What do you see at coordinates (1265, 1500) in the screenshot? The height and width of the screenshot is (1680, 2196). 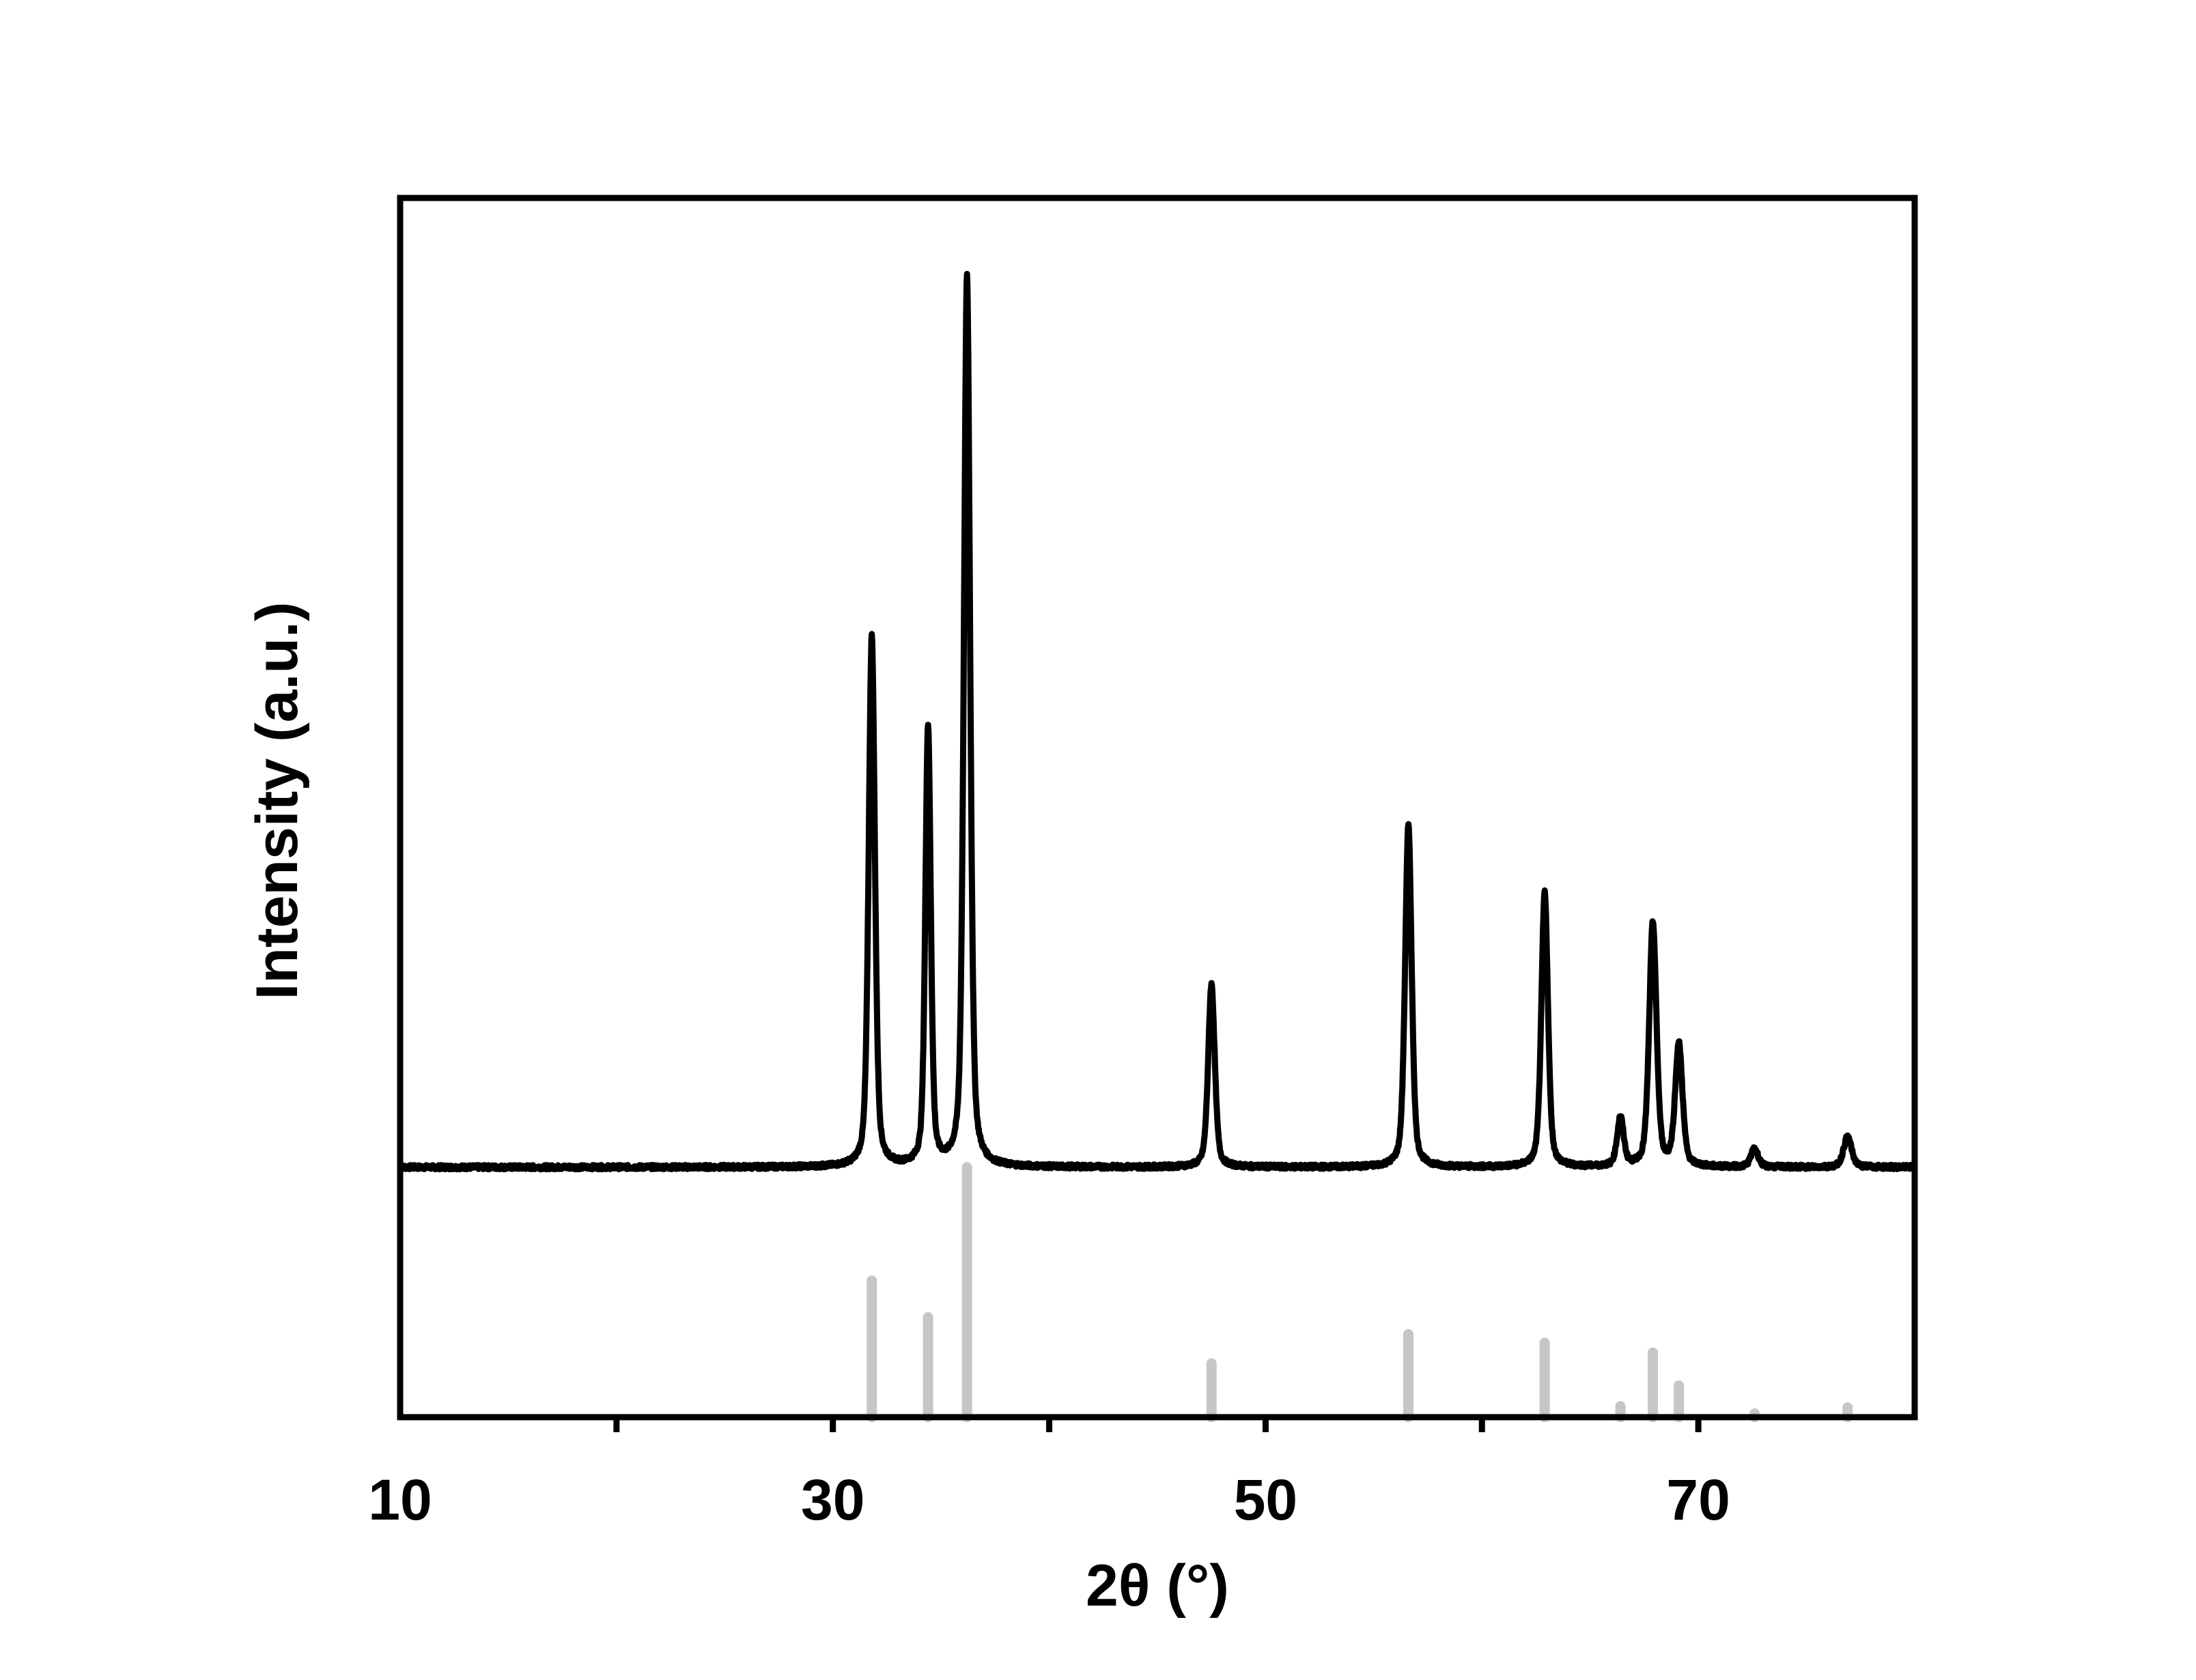 I see `x-tick-label-50: 50` at bounding box center [1265, 1500].